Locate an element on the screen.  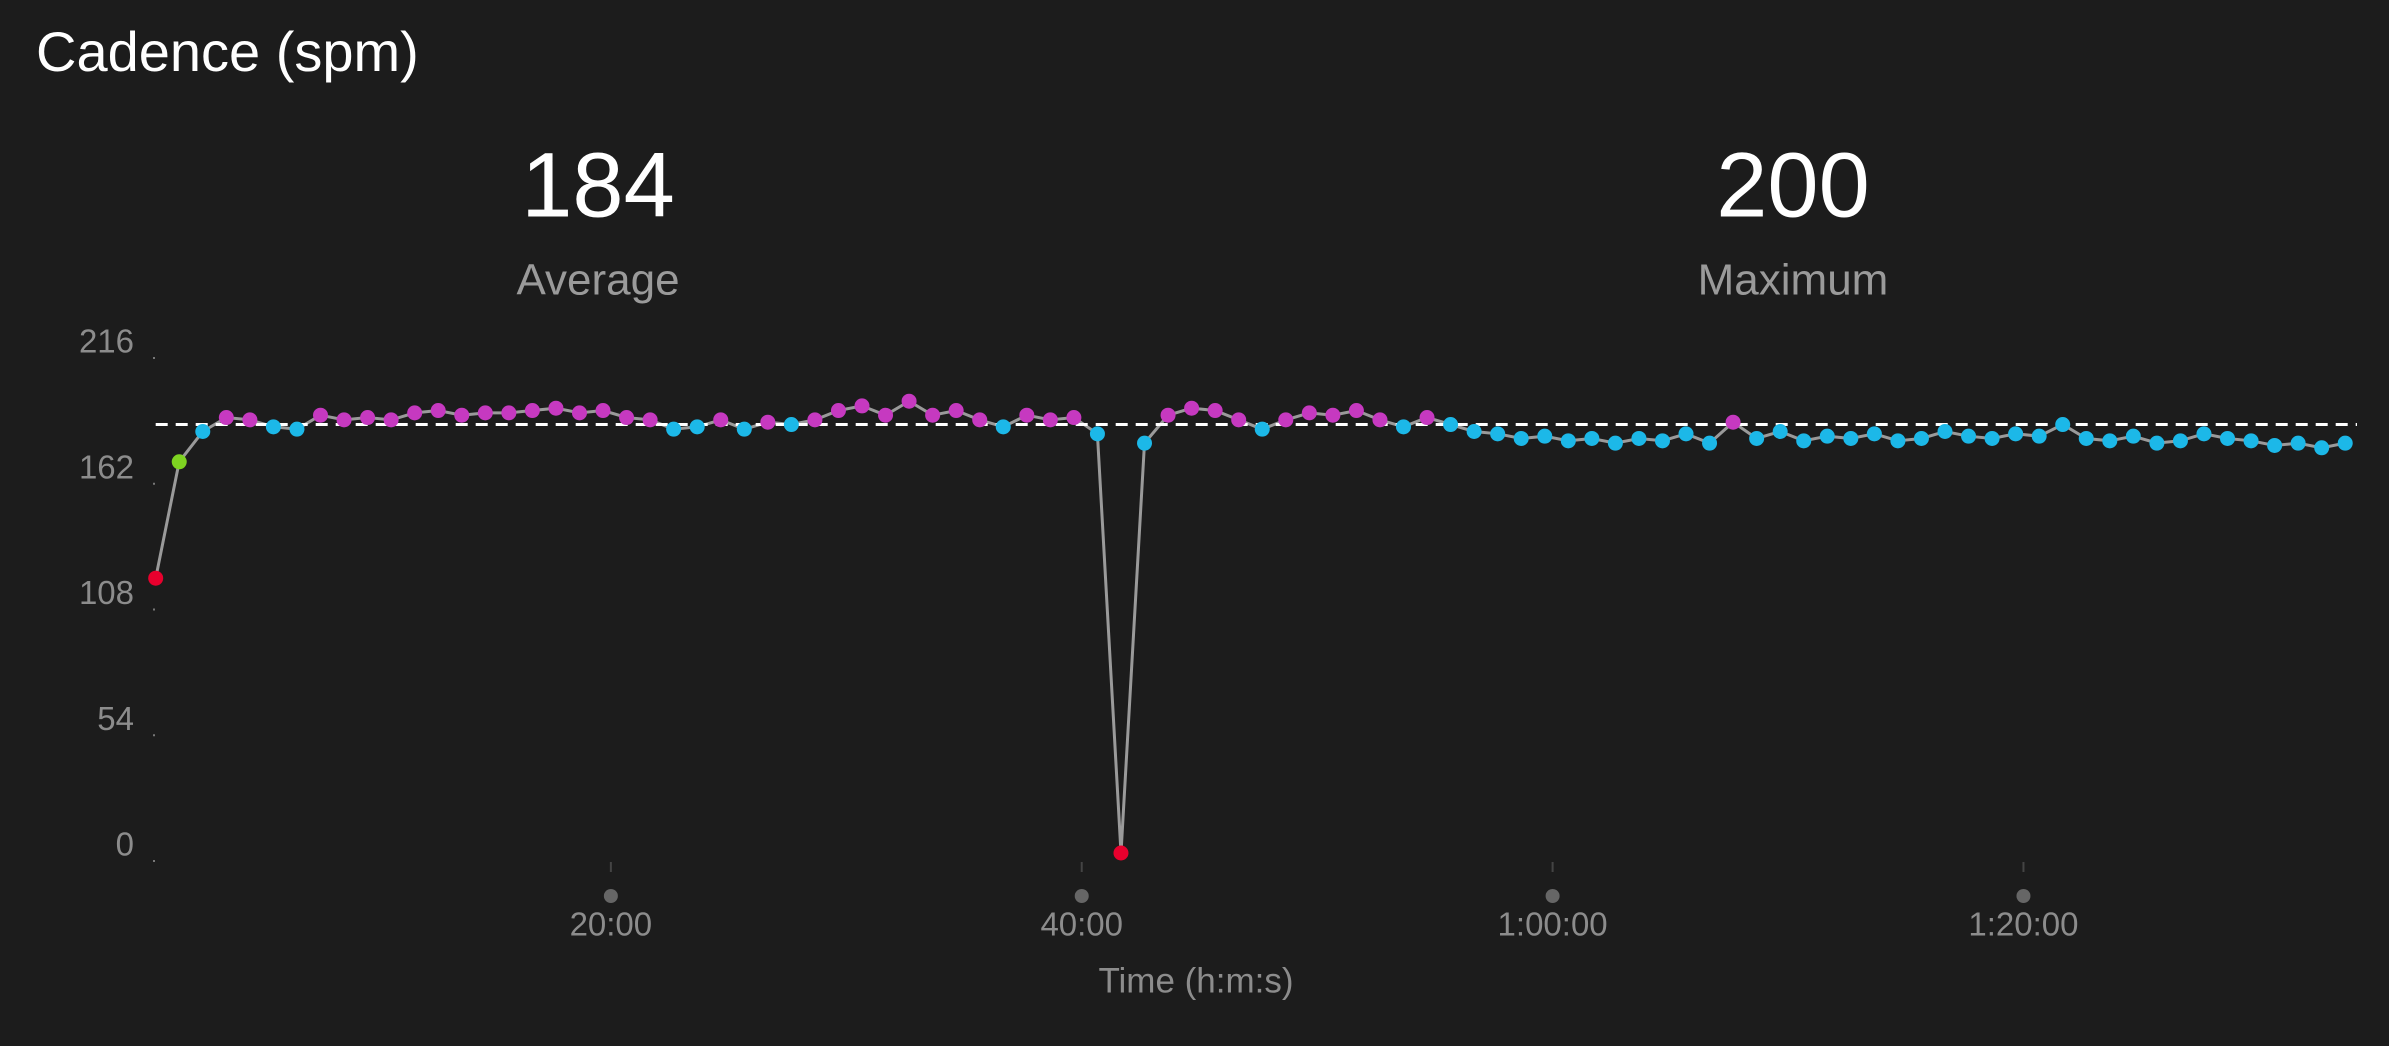
stat-label: Maximum is located at coordinates (1793, 280).